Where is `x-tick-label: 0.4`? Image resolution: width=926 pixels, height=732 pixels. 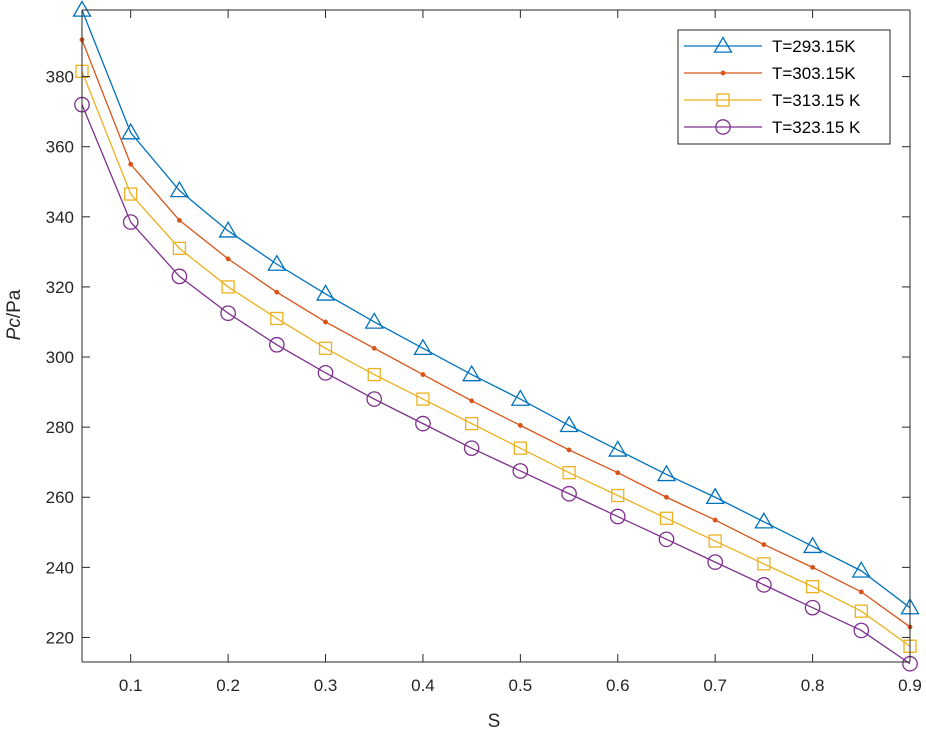 x-tick-label: 0.4 is located at coordinates (423, 685).